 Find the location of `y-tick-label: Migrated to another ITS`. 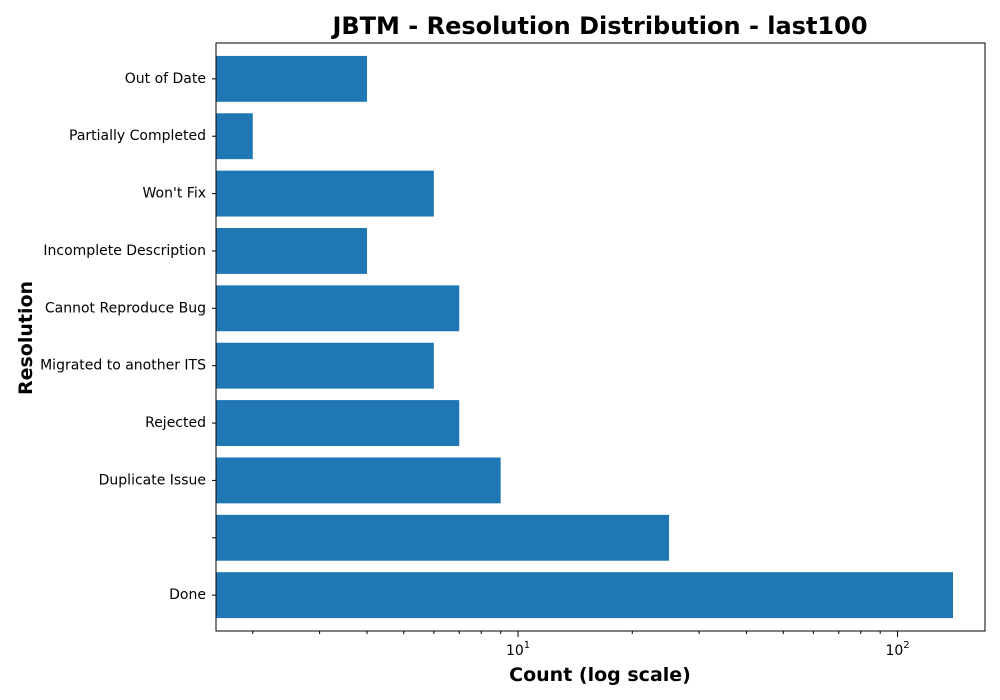

y-tick-label: Migrated to another ITS is located at coordinates (123, 366).